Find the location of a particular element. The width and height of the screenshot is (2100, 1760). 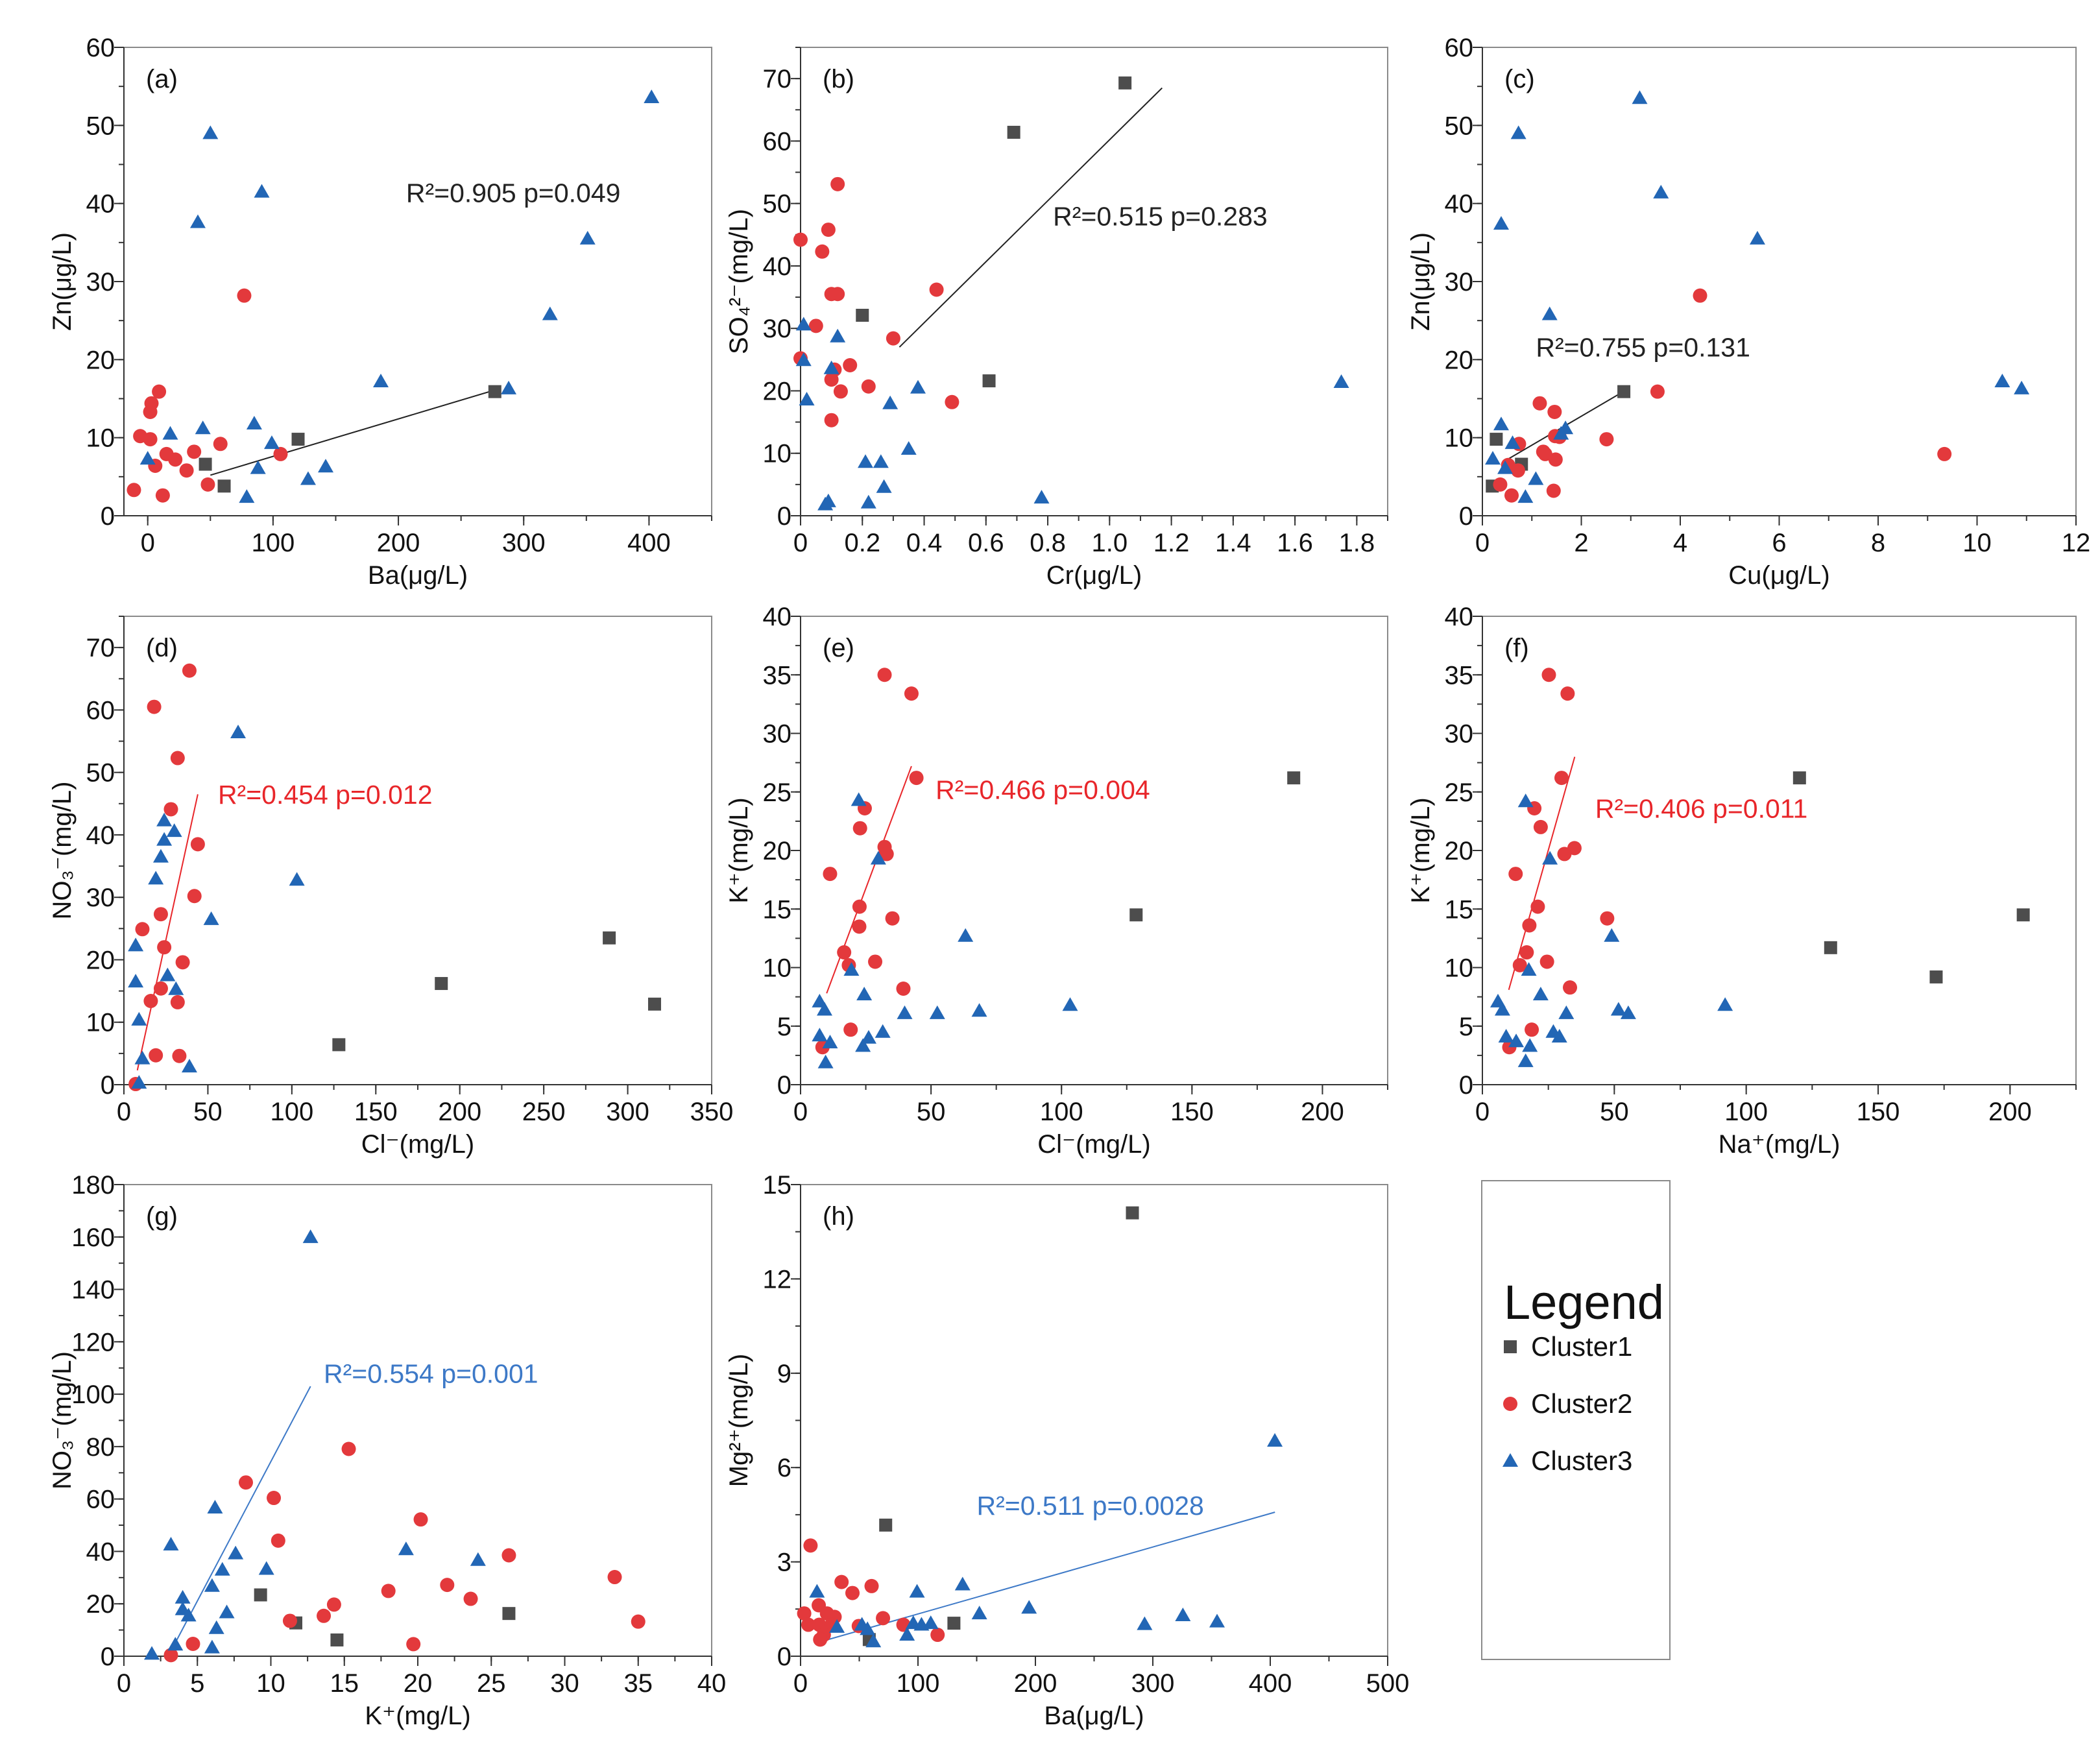

y-axis-title: Zn(μg/L) is located at coordinates (1420, 281).